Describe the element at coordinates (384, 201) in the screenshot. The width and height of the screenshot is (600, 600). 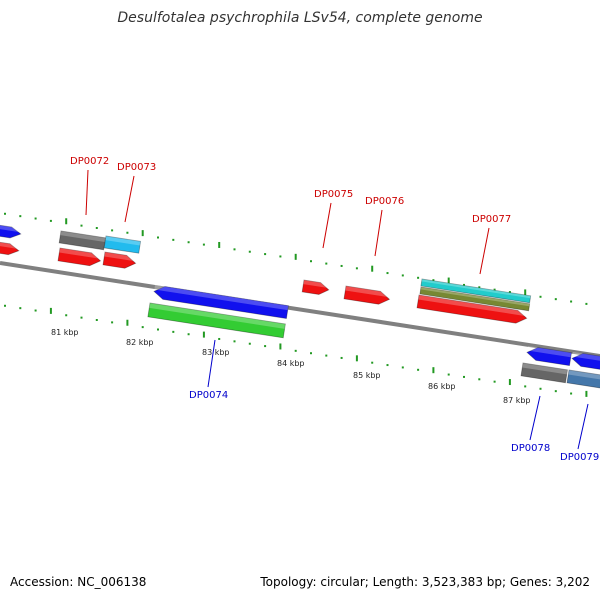
I see `gene-label: DP0076` at that location.